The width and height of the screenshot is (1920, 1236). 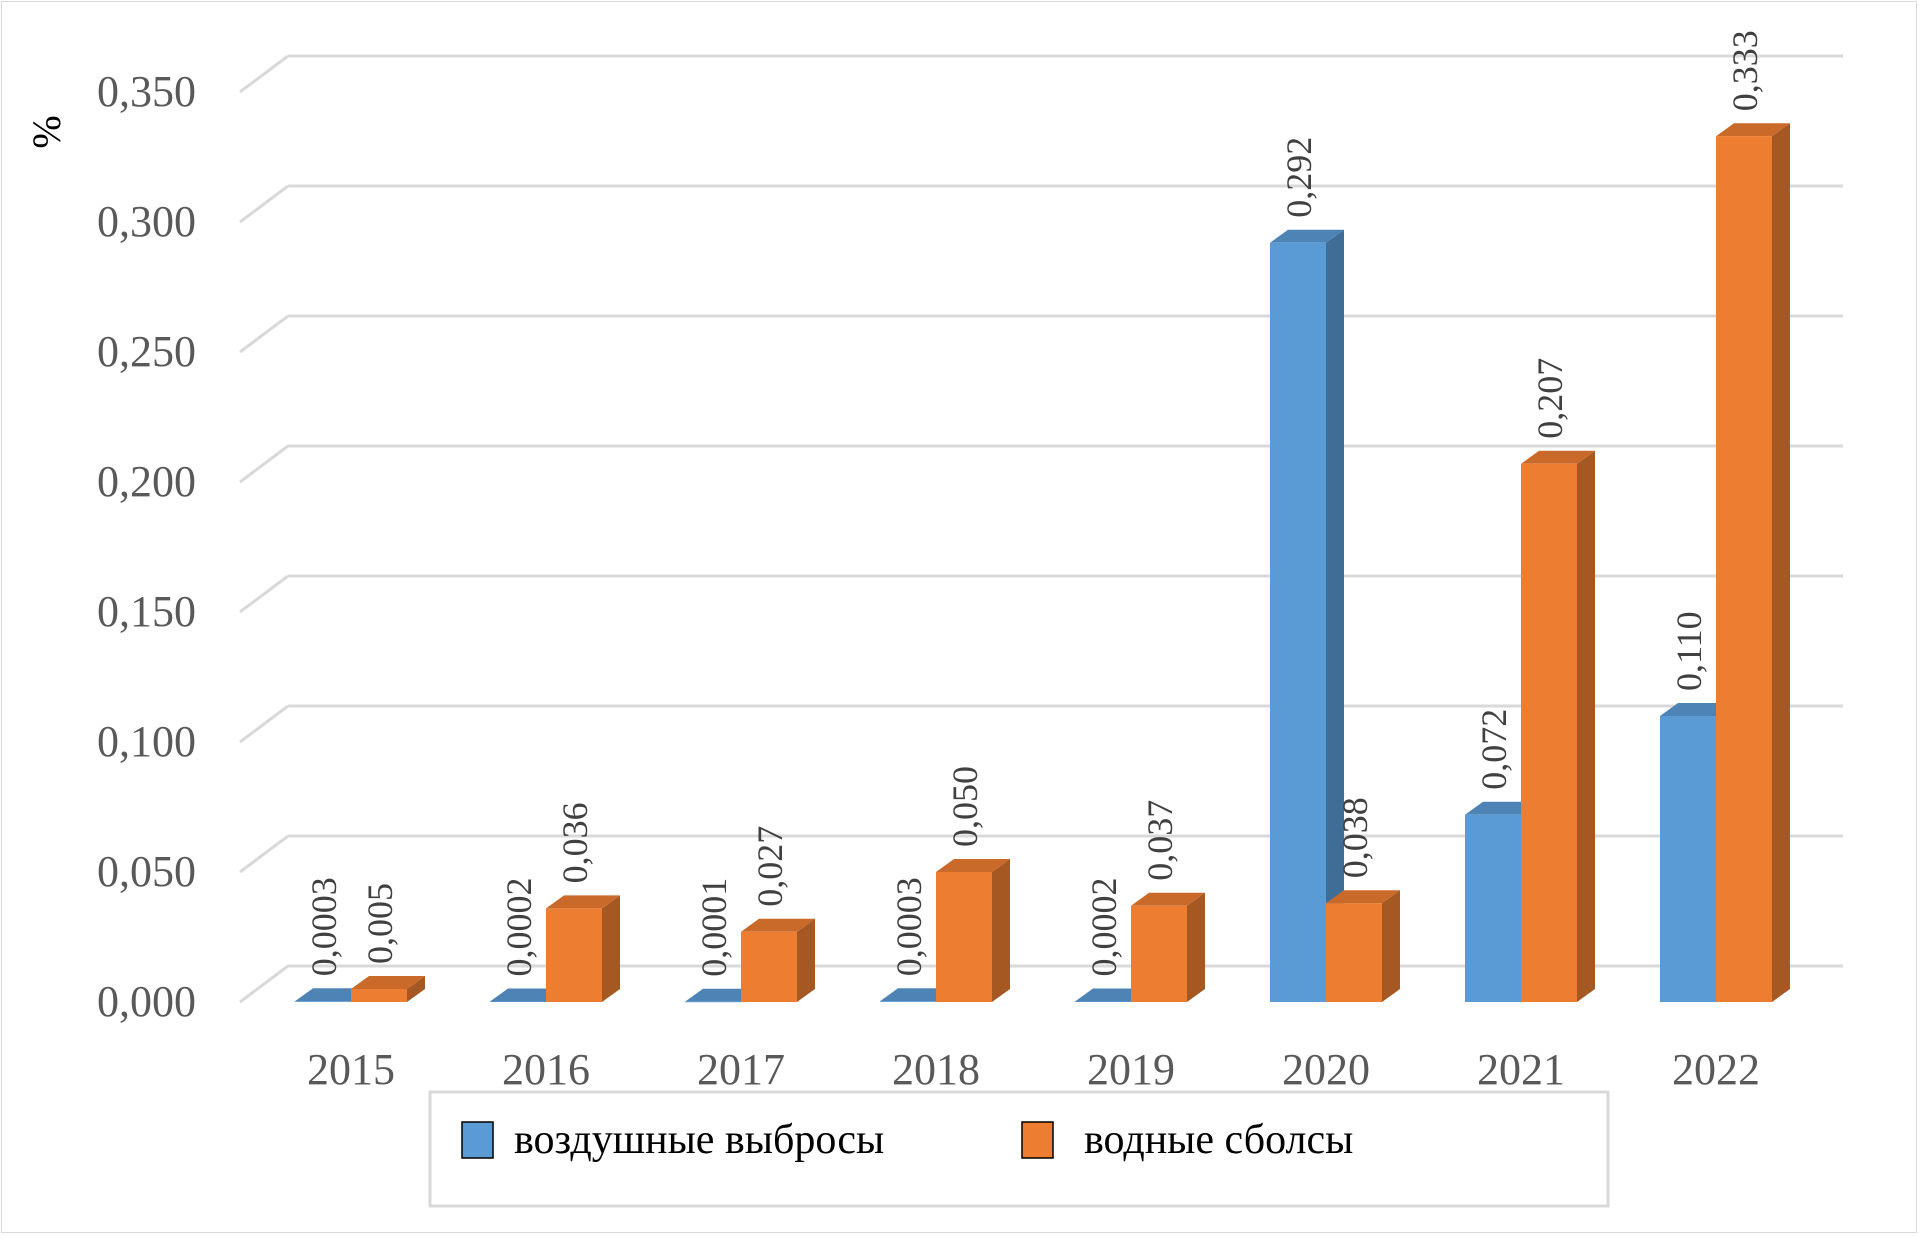 What do you see at coordinates (1299, 177) in the screenshot?
I see `data-label: 0,292` at bounding box center [1299, 177].